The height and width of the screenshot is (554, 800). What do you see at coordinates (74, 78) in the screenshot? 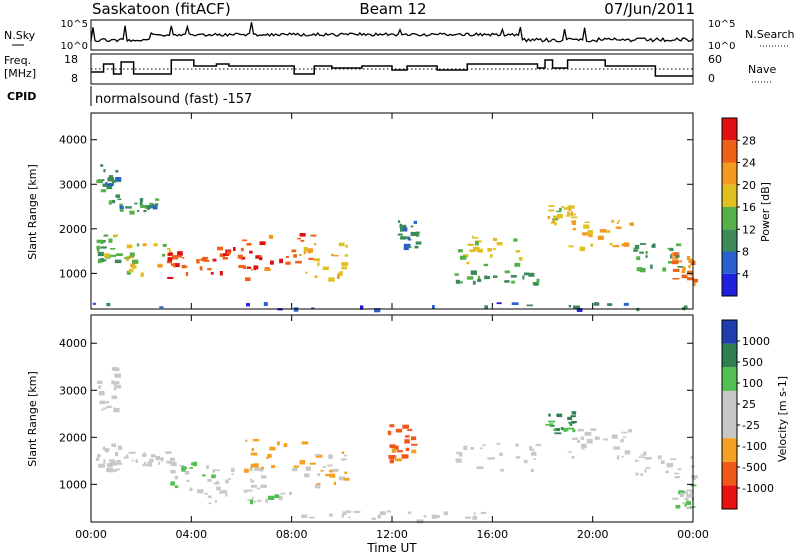
I see `freq-tick-bottom: 8` at bounding box center [74, 78].